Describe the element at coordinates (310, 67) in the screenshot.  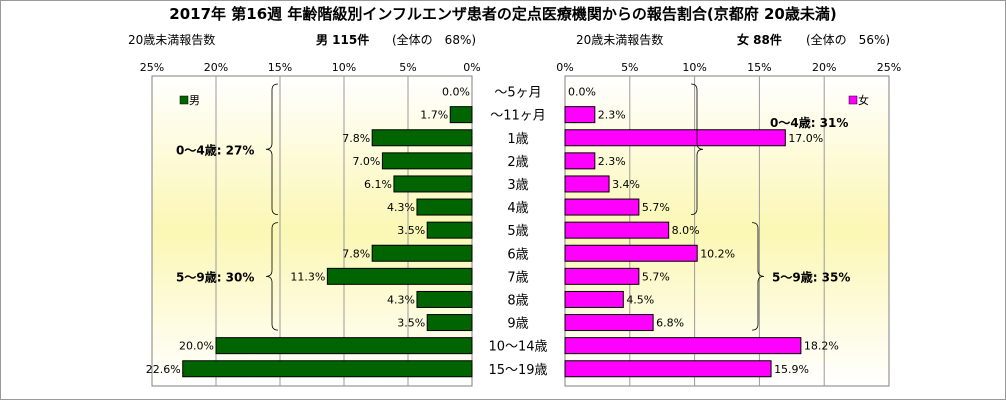
I see `left-tick-labels: 0% 5% 10% 15% 20% 25%` at that location.